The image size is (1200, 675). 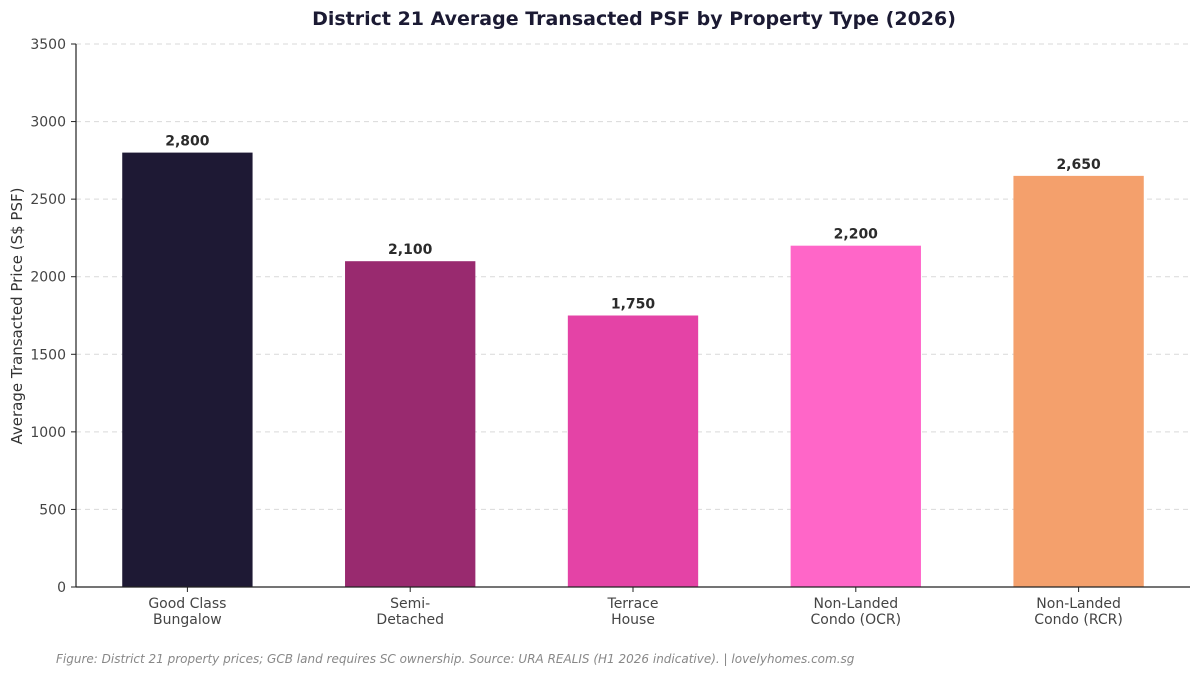 What do you see at coordinates (61, 588) in the screenshot?
I see `y-tick-label: 0` at bounding box center [61, 588].